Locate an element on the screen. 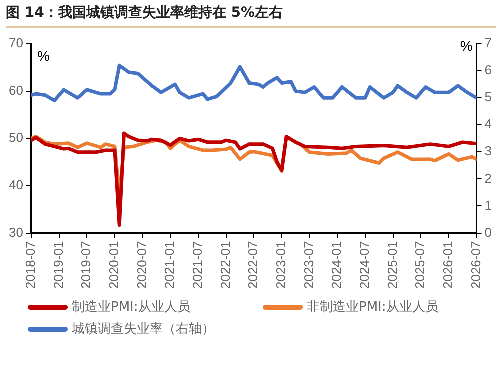  y-tick-label: 50 is located at coordinates (16, 138).